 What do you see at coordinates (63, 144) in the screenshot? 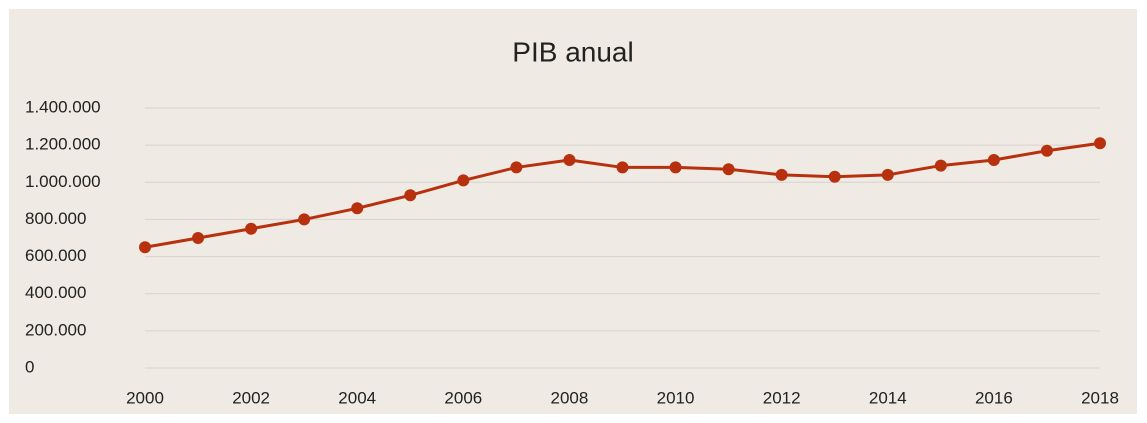
I see `y-tick-label: 1.200.000` at bounding box center [63, 144].